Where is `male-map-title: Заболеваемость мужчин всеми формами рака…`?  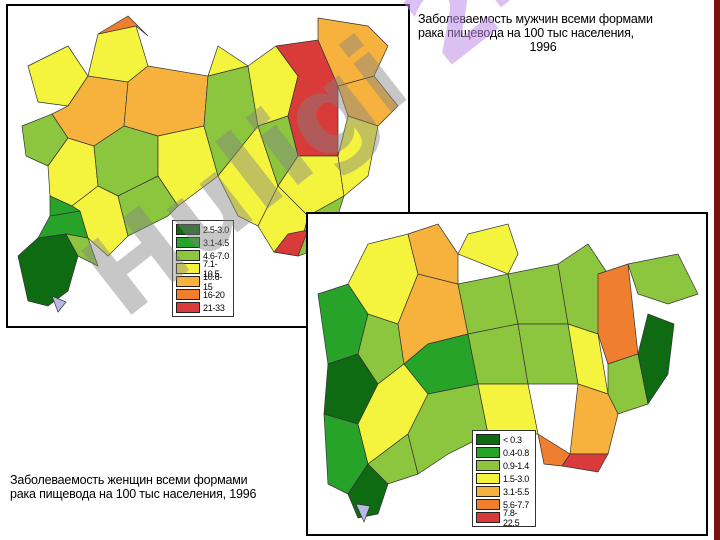
male-map-title: Заболеваемость мужчин всеми формами рака… is located at coordinates (563, 33).